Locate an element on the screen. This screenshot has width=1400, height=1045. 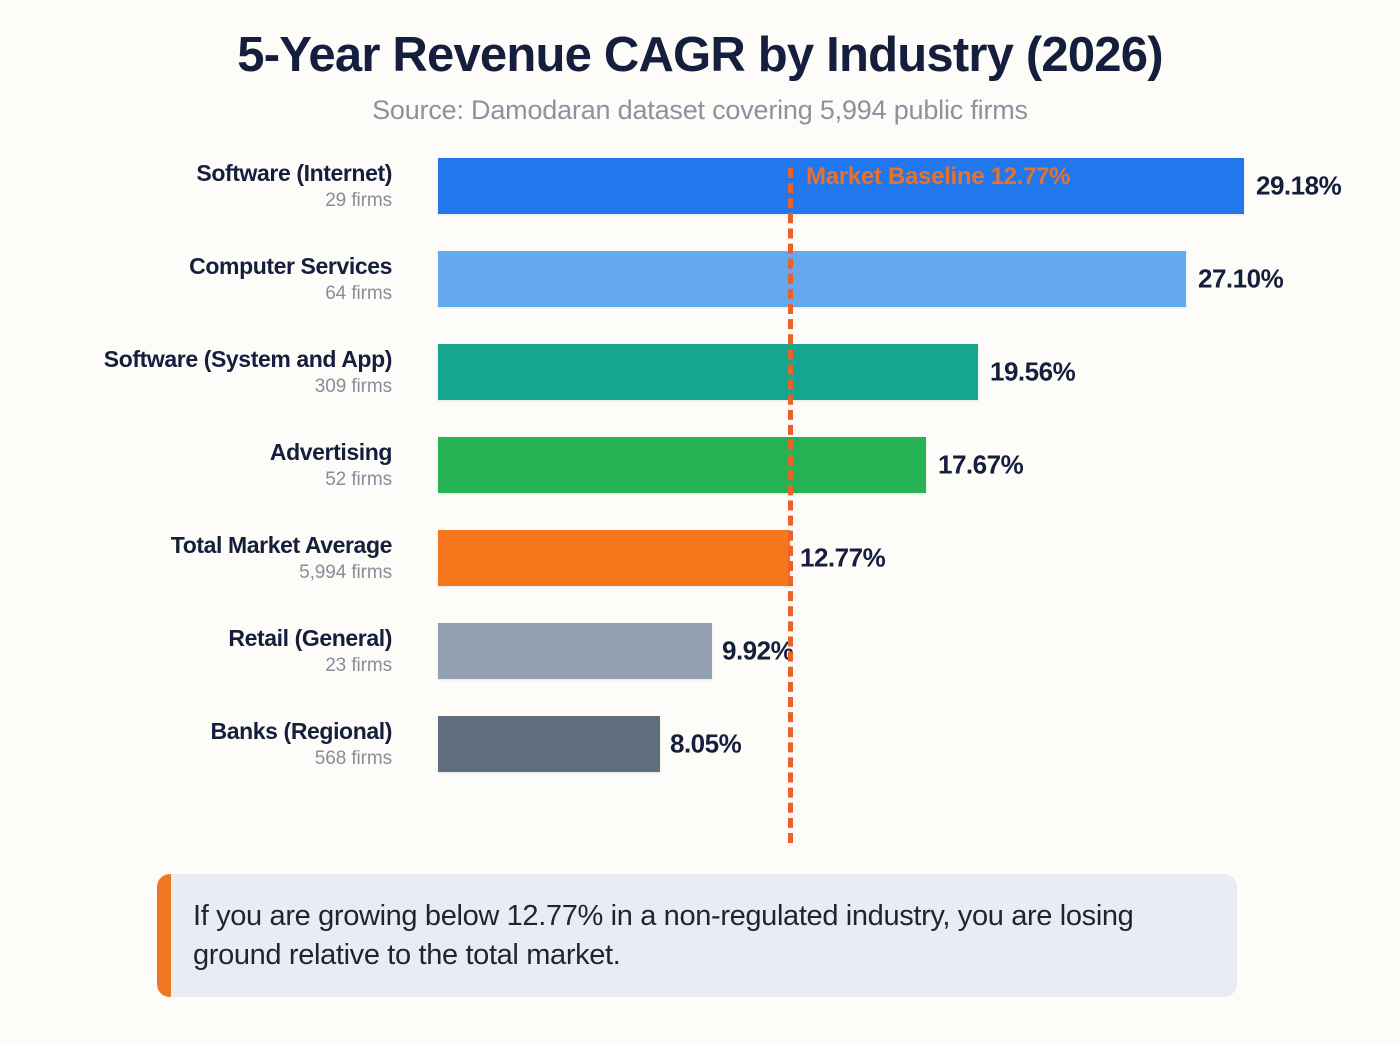
page-title: 5-Year Revenue CAGR by Industry (2026) is located at coordinates (700, 55).